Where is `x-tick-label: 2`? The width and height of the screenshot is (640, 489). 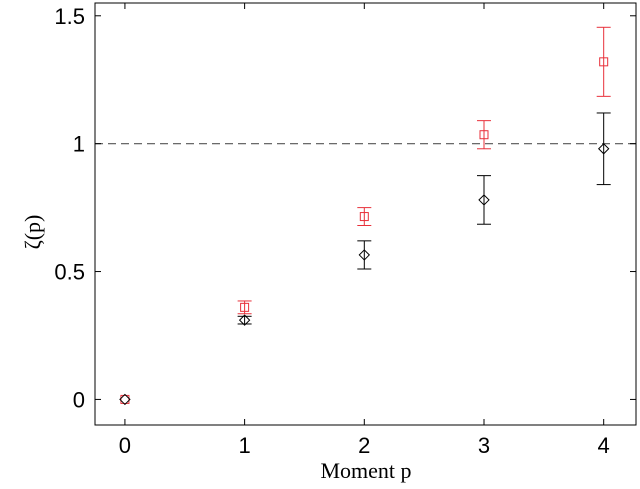 x-tick-label: 2 is located at coordinates (364, 445).